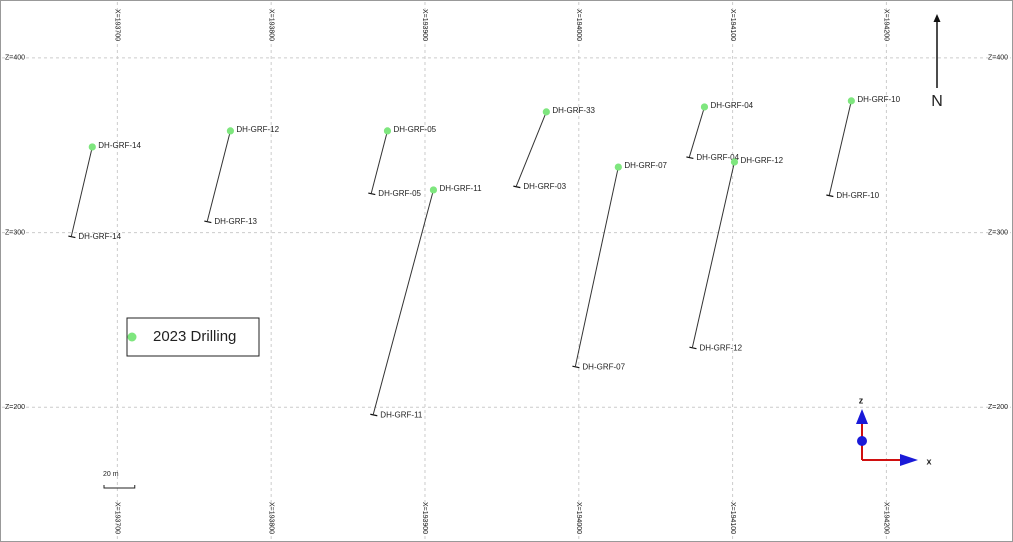  I want to click on z-label: z, so click(861, 400).